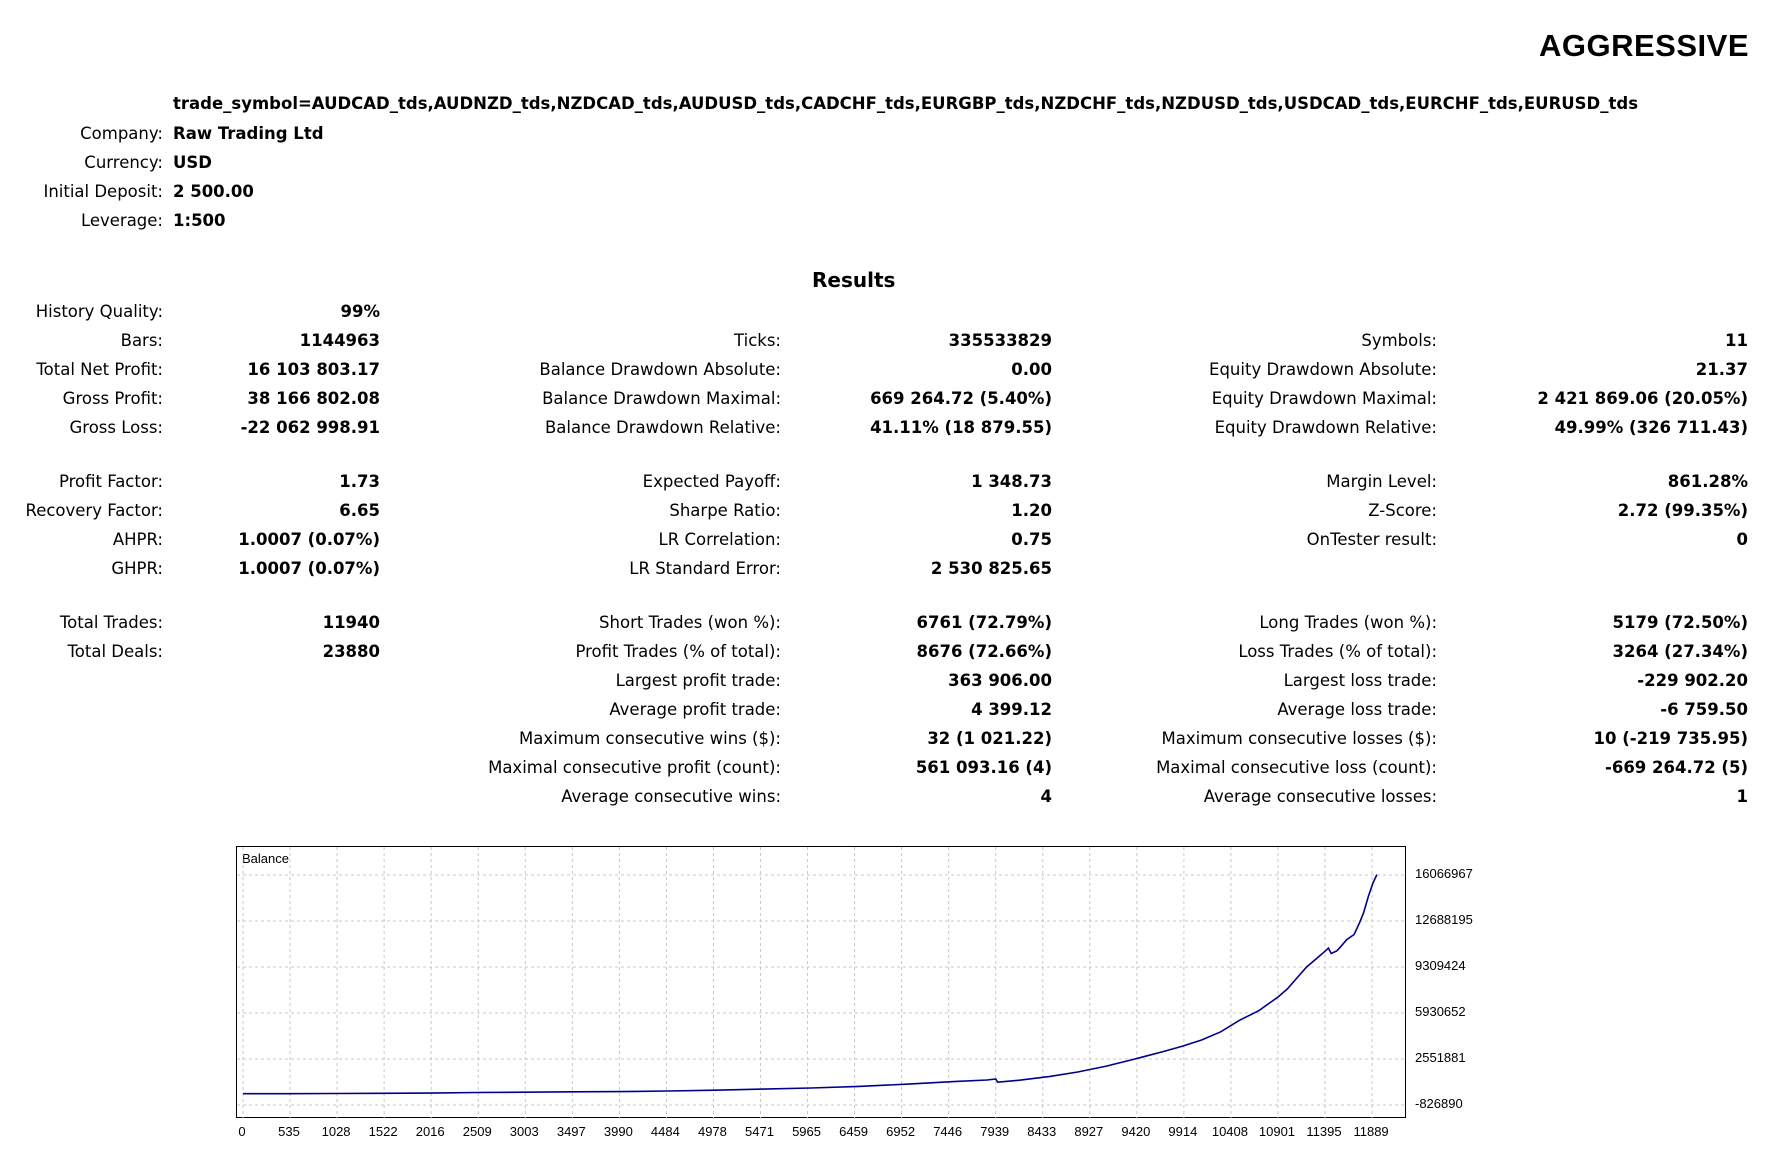 This screenshot has width=1777, height=1151. I want to click on stat-label: Average consecutive wins:, so click(671, 796).